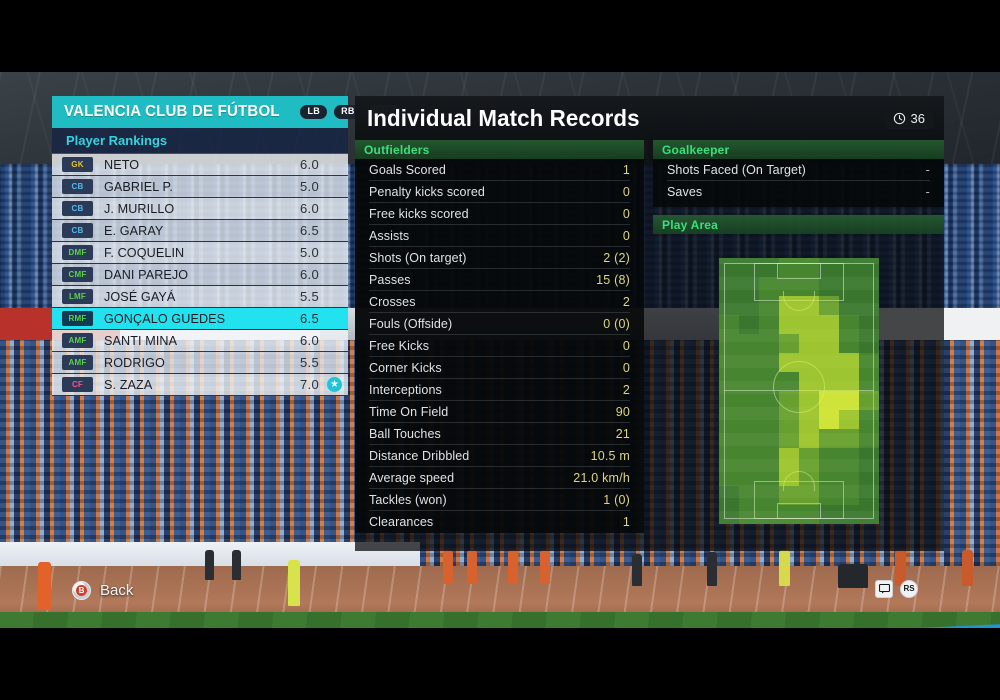  Describe the element at coordinates (696, 149) in the screenshot. I see `goalkeeper-label: Goalkeeper` at that location.